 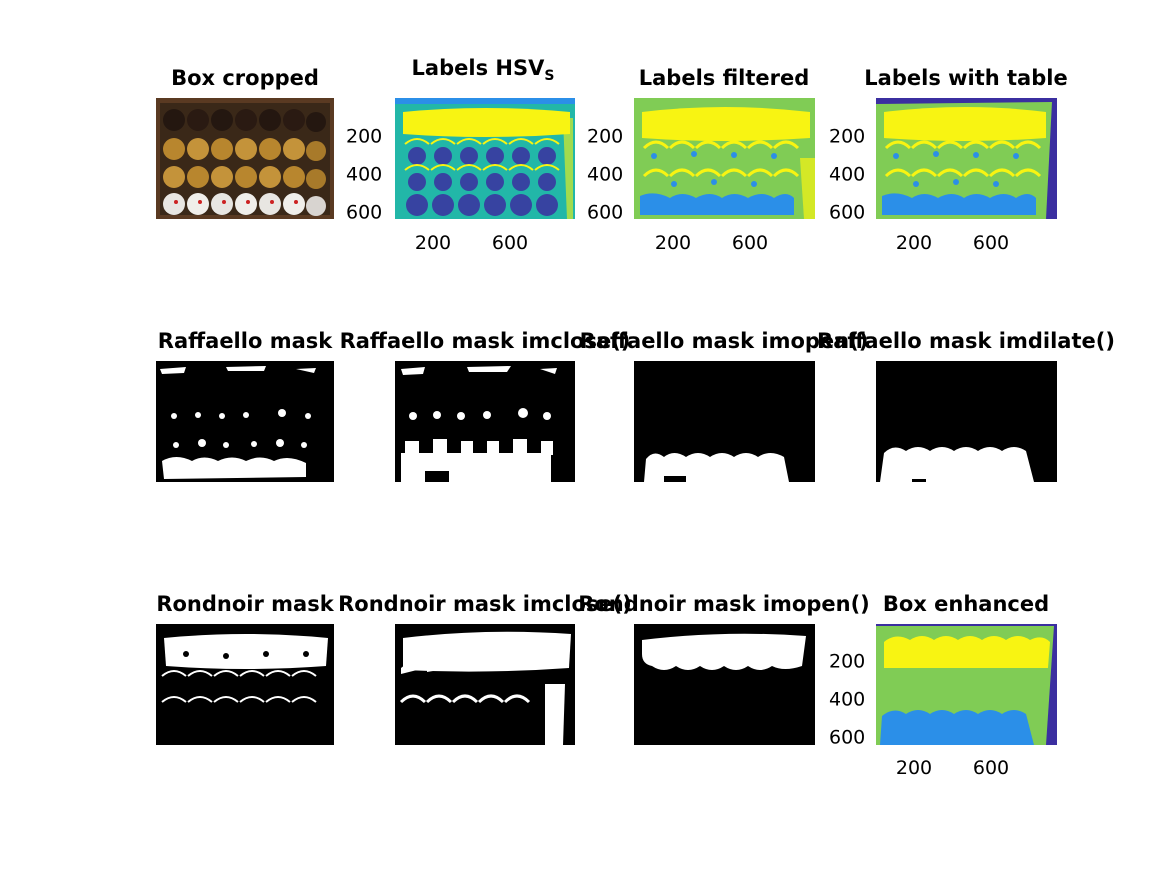 What do you see at coordinates (966, 158) in the screenshot?
I see `labels-with-table-image` at bounding box center [966, 158].